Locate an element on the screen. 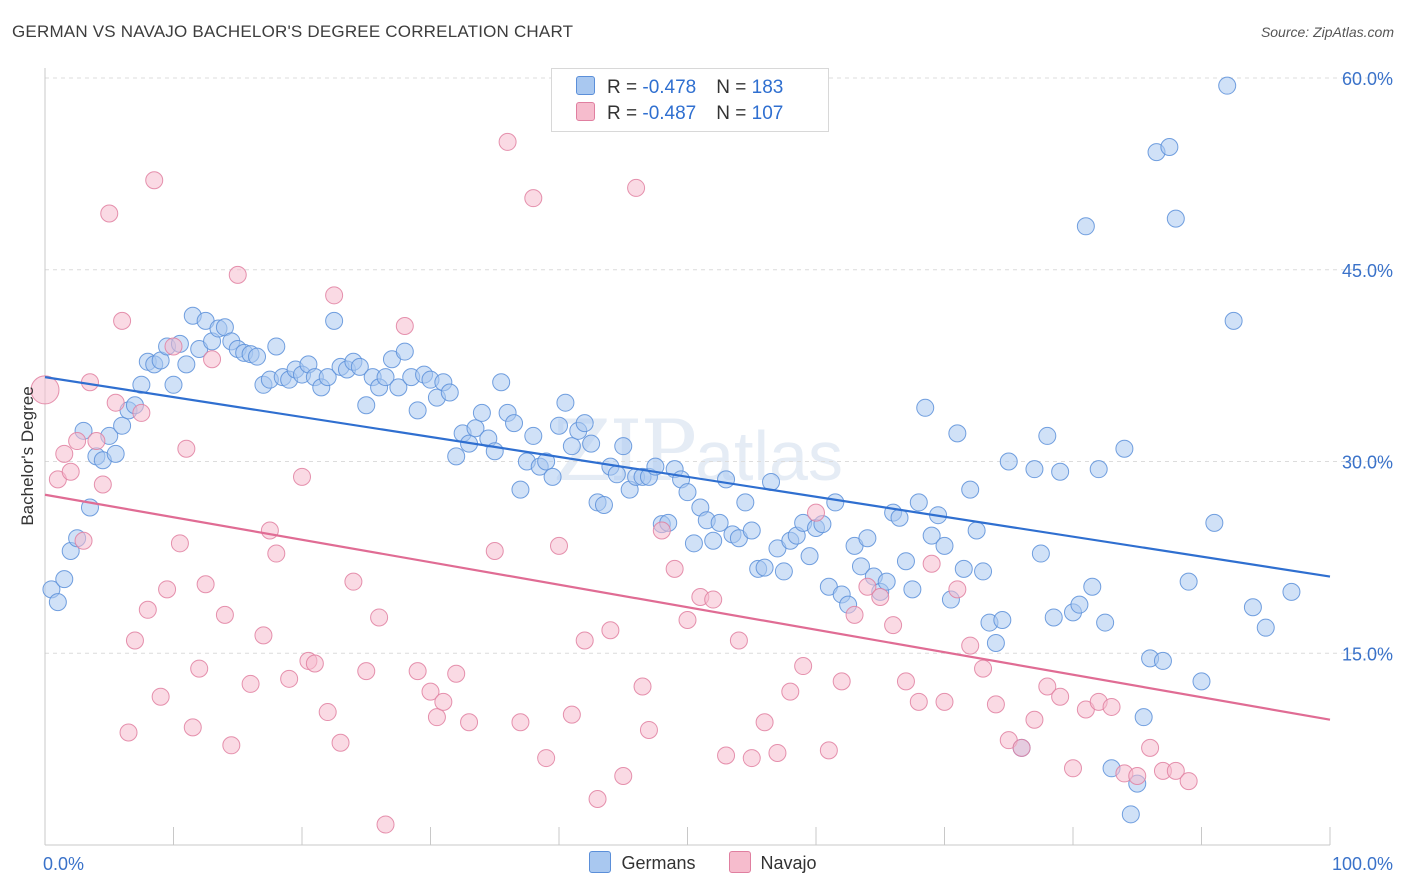 This screenshot has width=1406, height=892. legend-item-germans: Germans is located at coordinates (642, 862).